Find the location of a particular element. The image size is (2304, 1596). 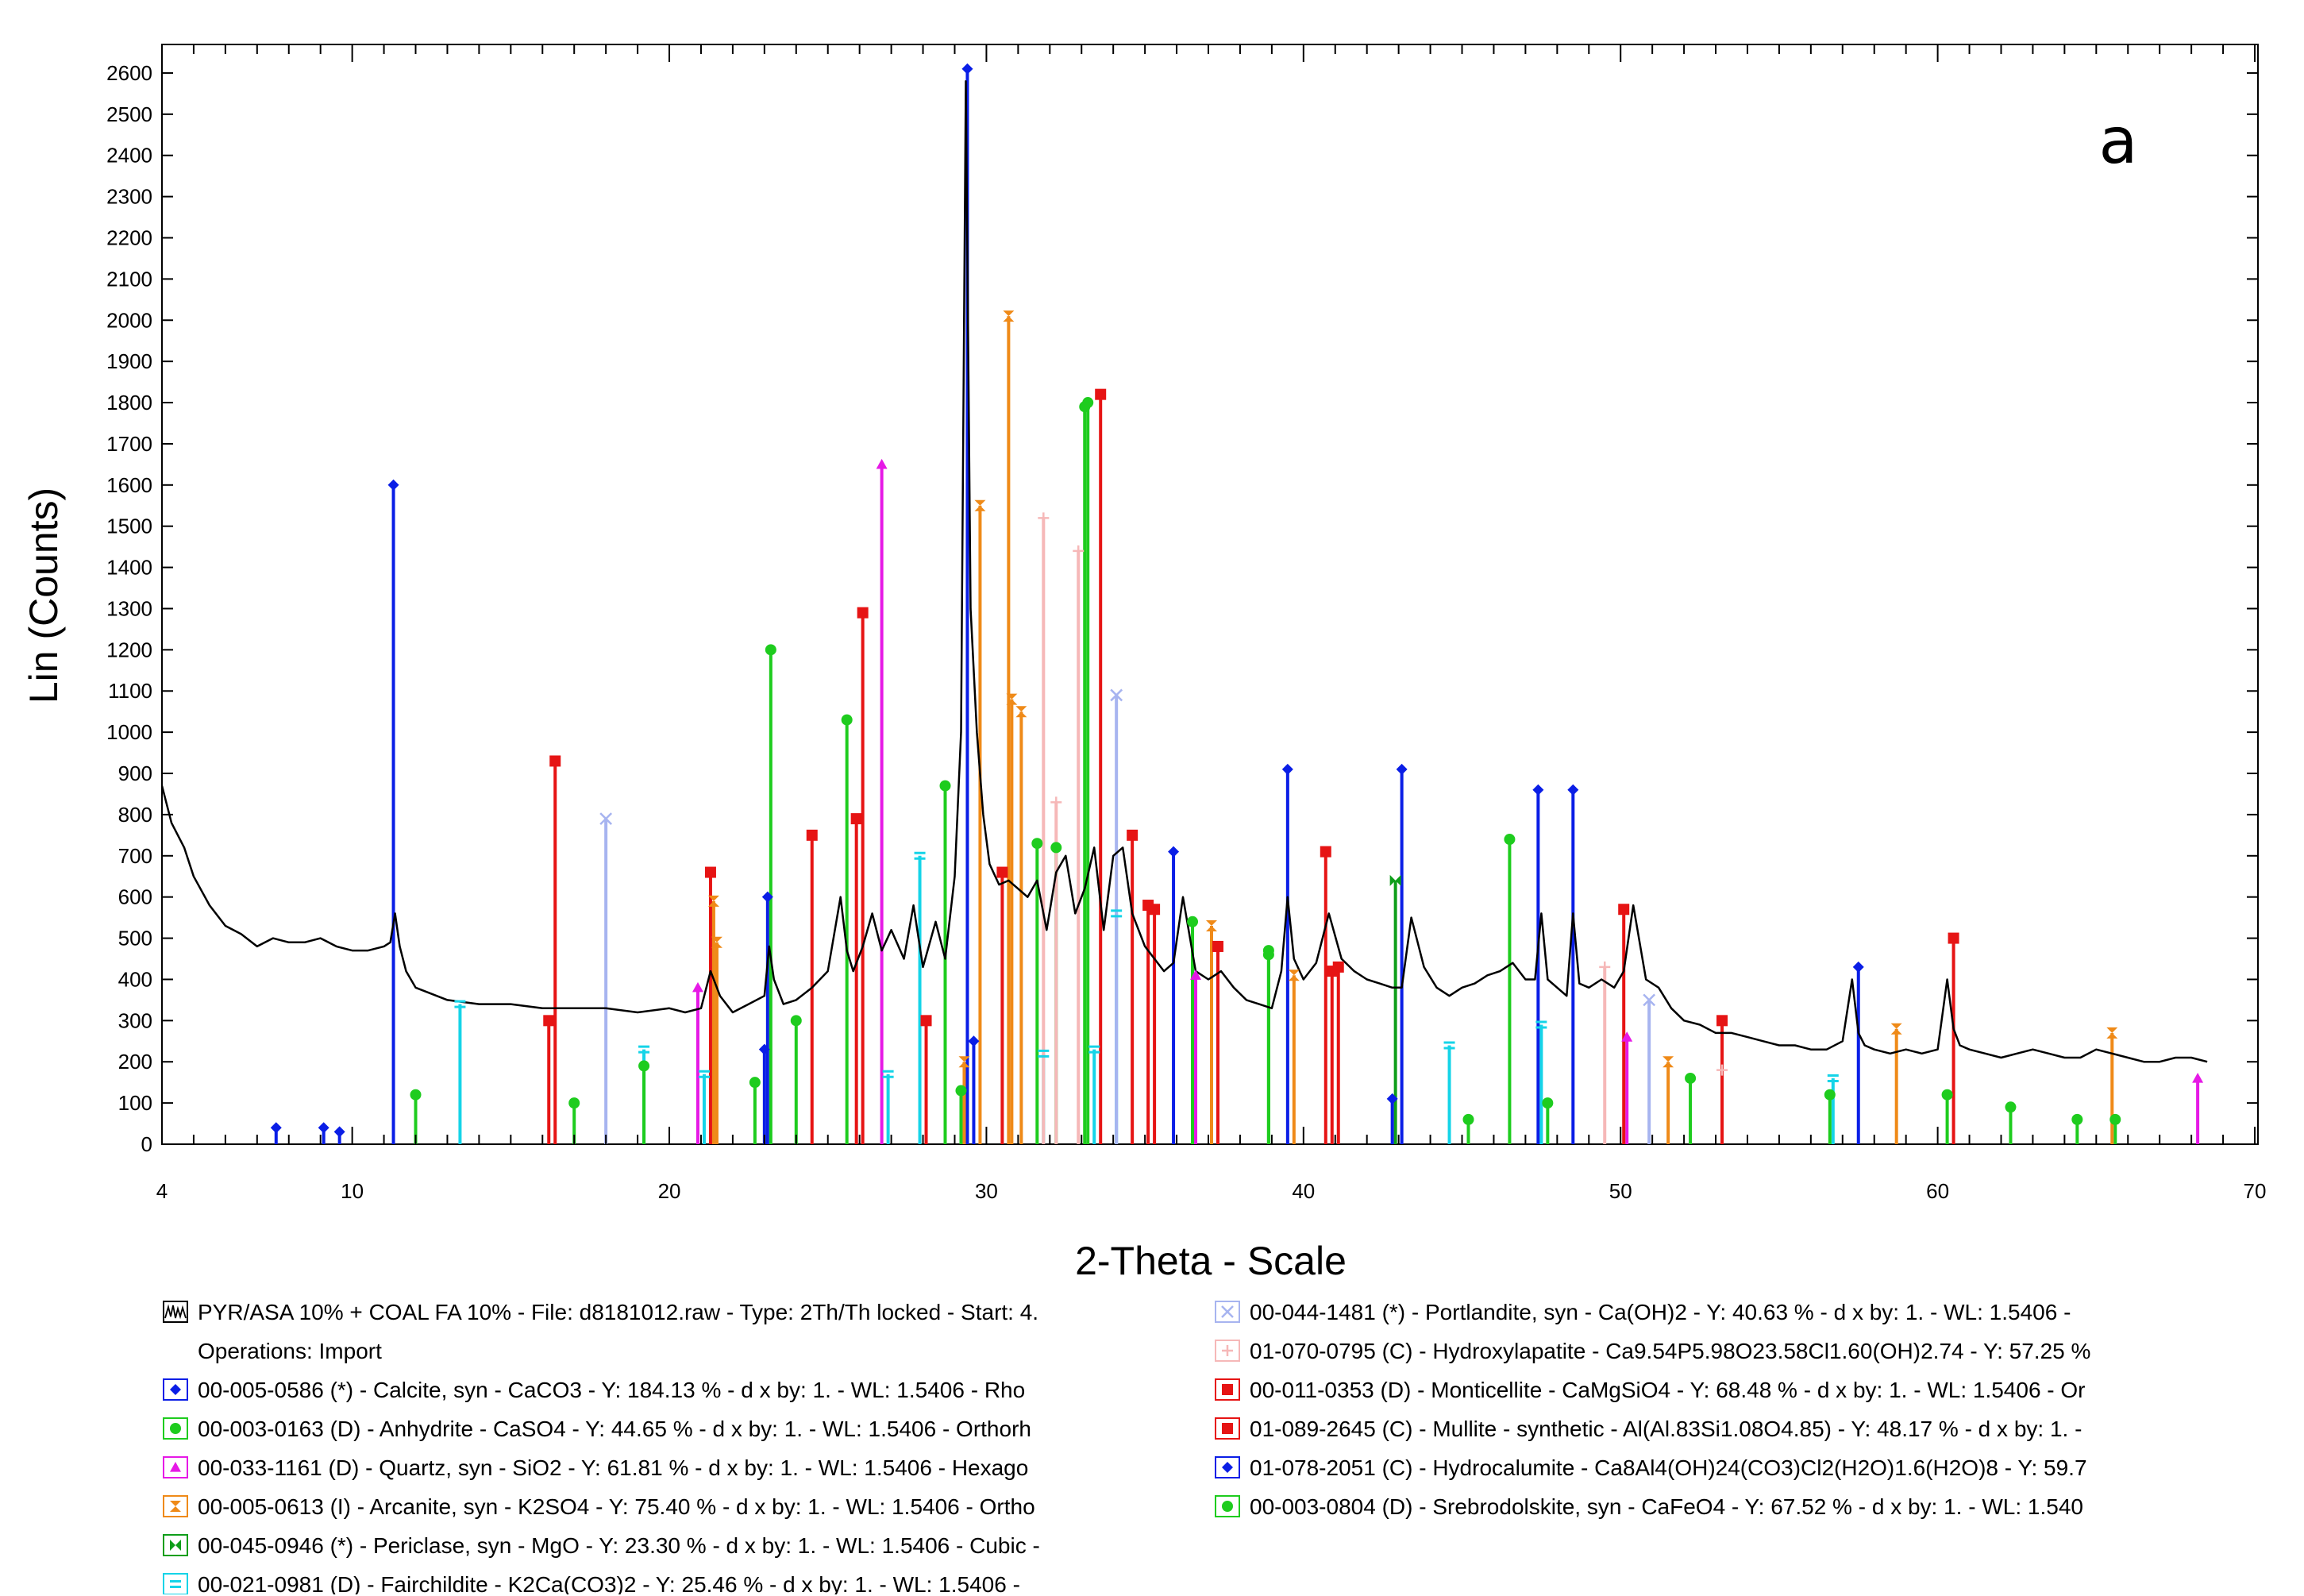

legend-swatch-triangle-icon is located at coordinates (175, 1467).